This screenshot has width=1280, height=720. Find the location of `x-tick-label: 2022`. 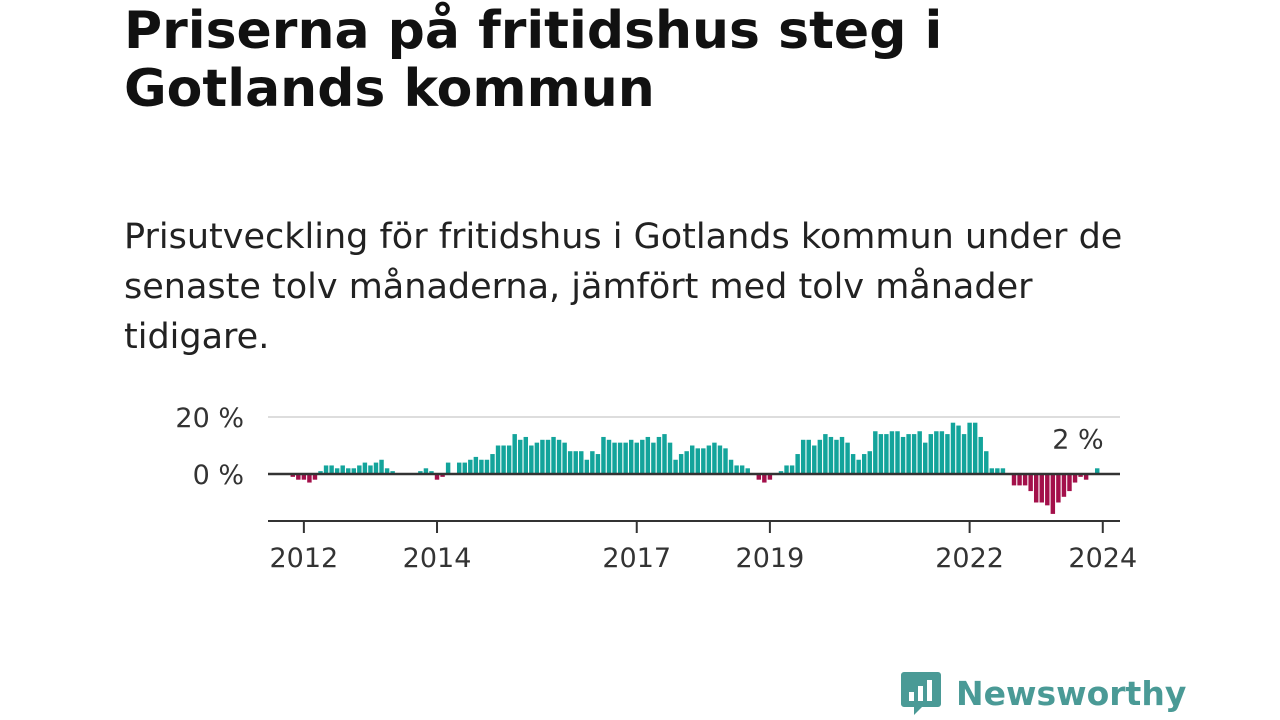

x-tick-label: 2022 is located at coordinates (969, 558).